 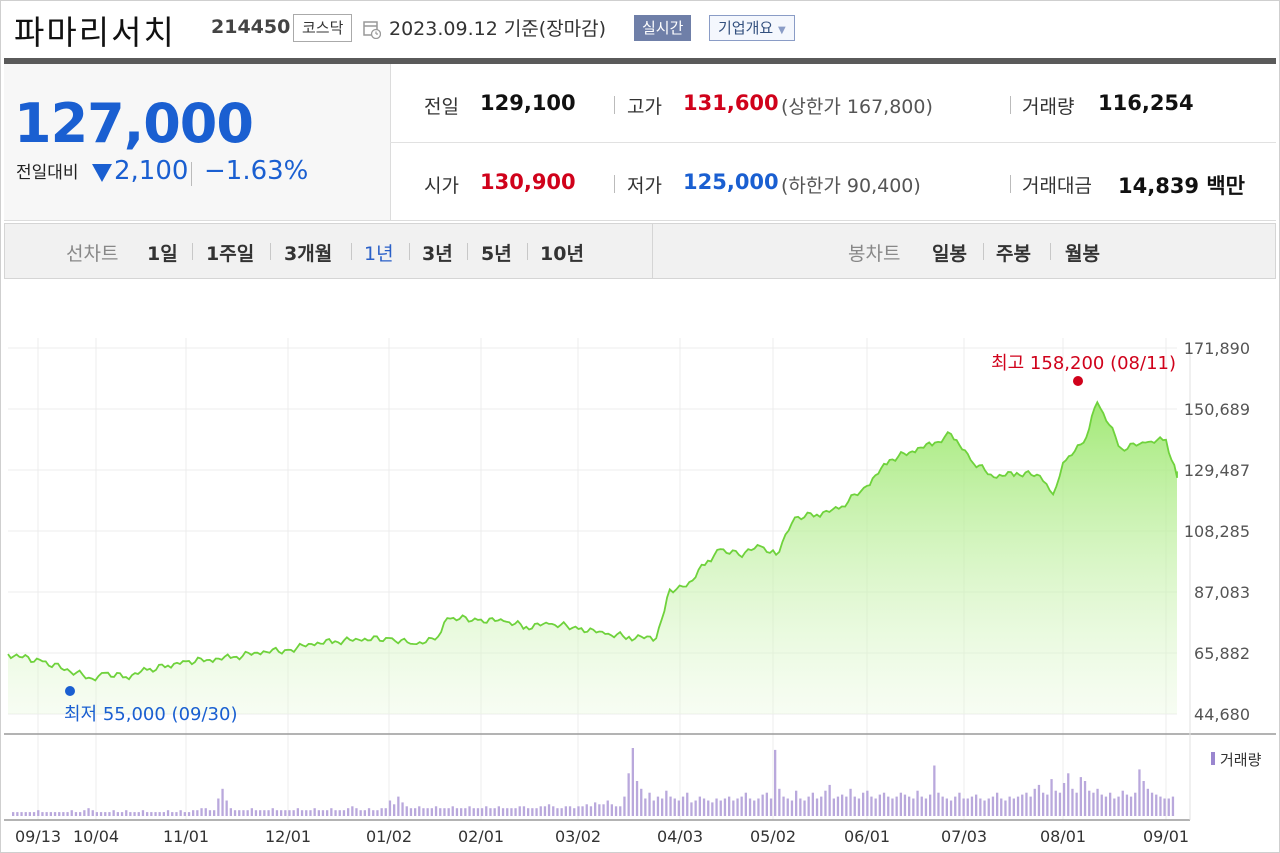 What do you see at coordinates (150, 714) in the screenshot?
I see `low-label: 최저 55,000 (09/30)` at bounding box center [150, 714].